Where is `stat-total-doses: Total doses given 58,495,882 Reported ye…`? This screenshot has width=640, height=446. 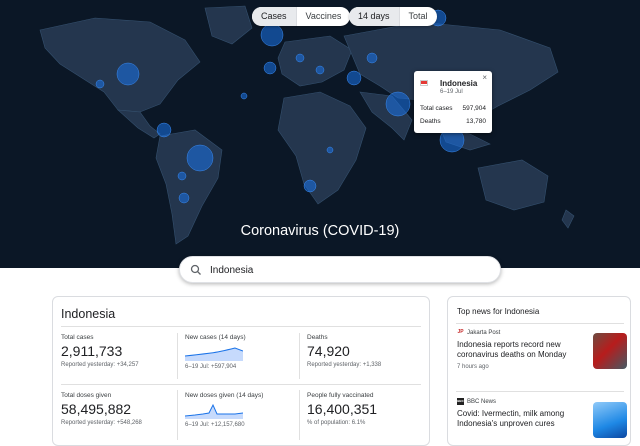
stat-total-doses: Total doses given 58,495,882 Reported ye… is located at coordinates (118, 409).